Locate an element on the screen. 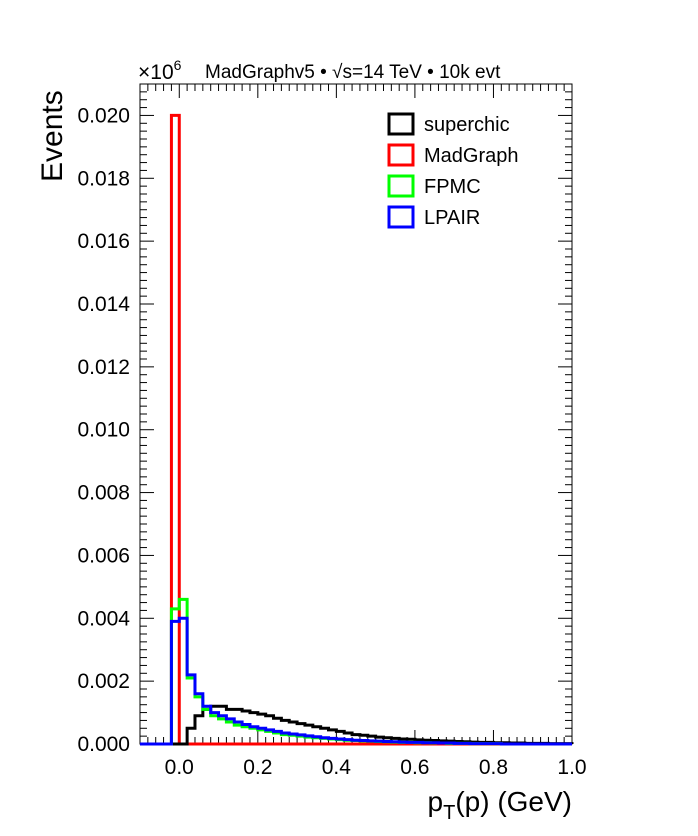  y-tick-label: 0.020 is located at coordinates (103, 115).